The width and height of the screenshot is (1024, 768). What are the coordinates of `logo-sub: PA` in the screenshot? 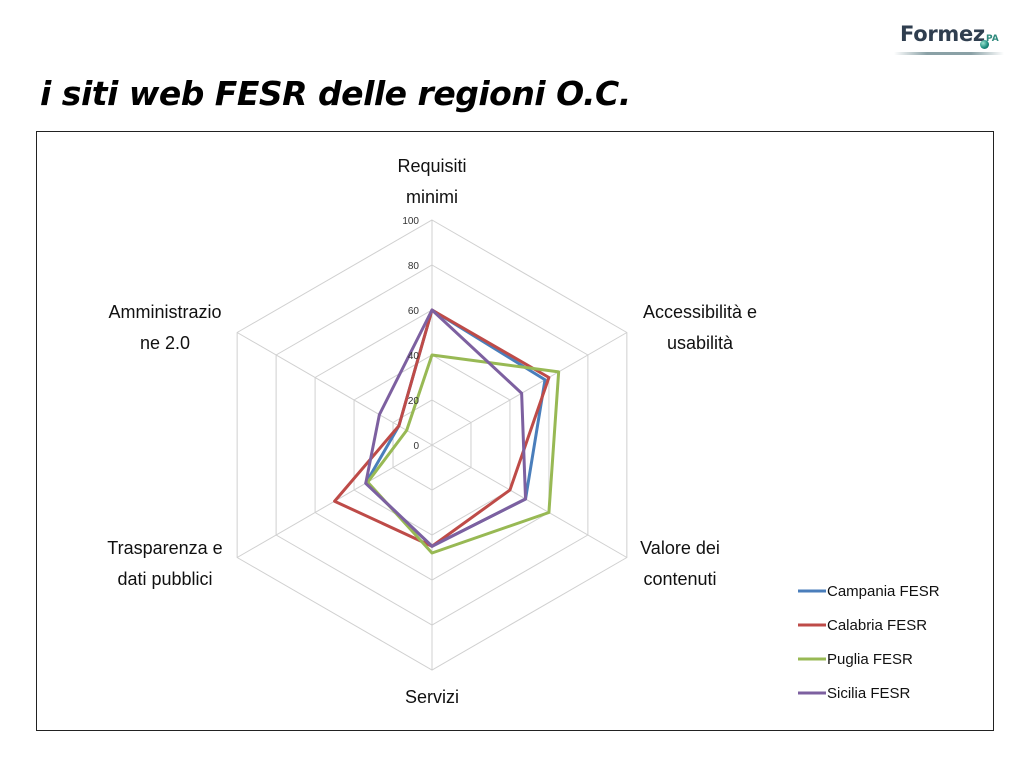 It's located at (992, 39).